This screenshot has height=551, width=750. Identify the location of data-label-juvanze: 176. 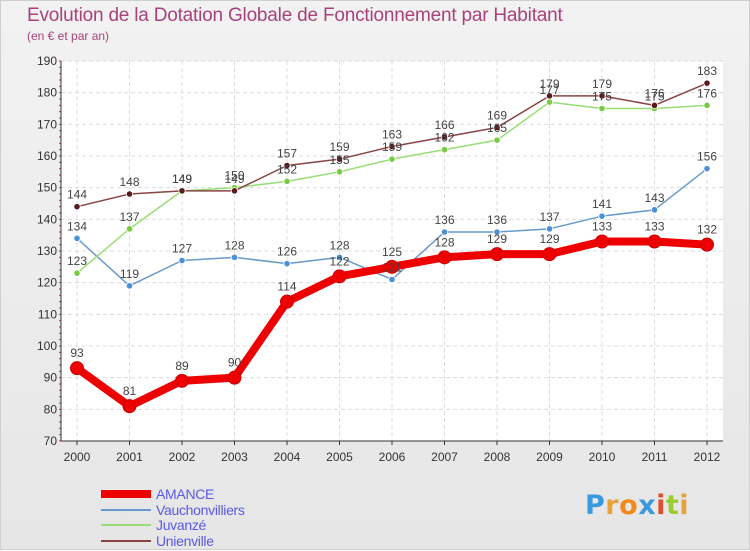
(707, 93).